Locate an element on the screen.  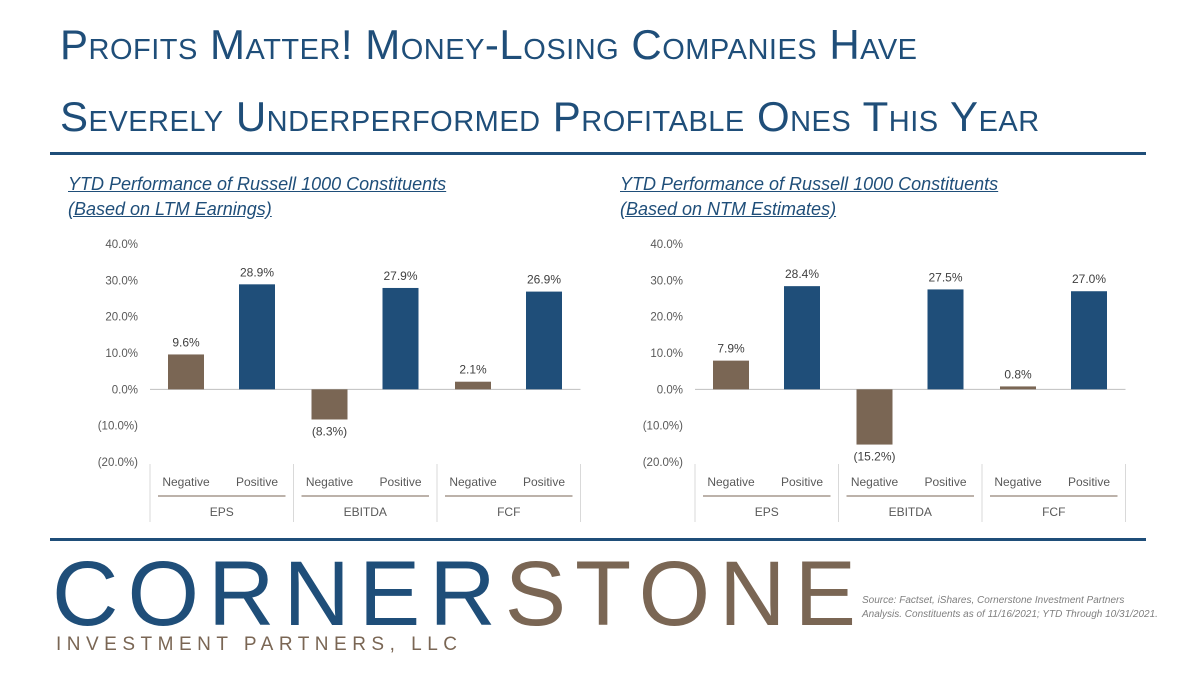
data-label: (15.2%) is located at coordinates (874, 457).